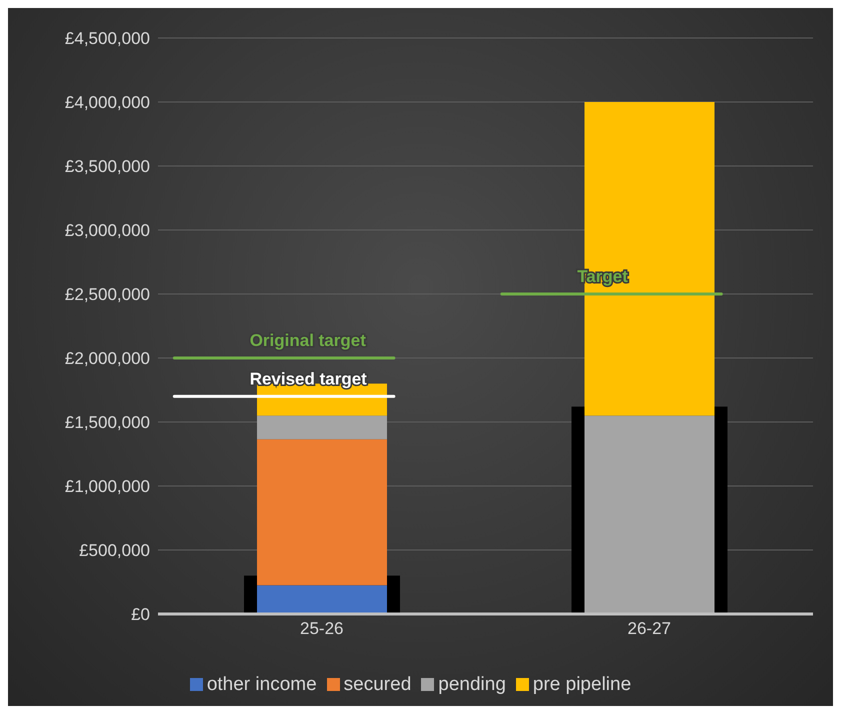 This screenshot has height=714, width=841. What do you see at coordinates (649, 628) in the screenshot?
I see `x-tick-label: 26-27` at bounding box center [649, 628].